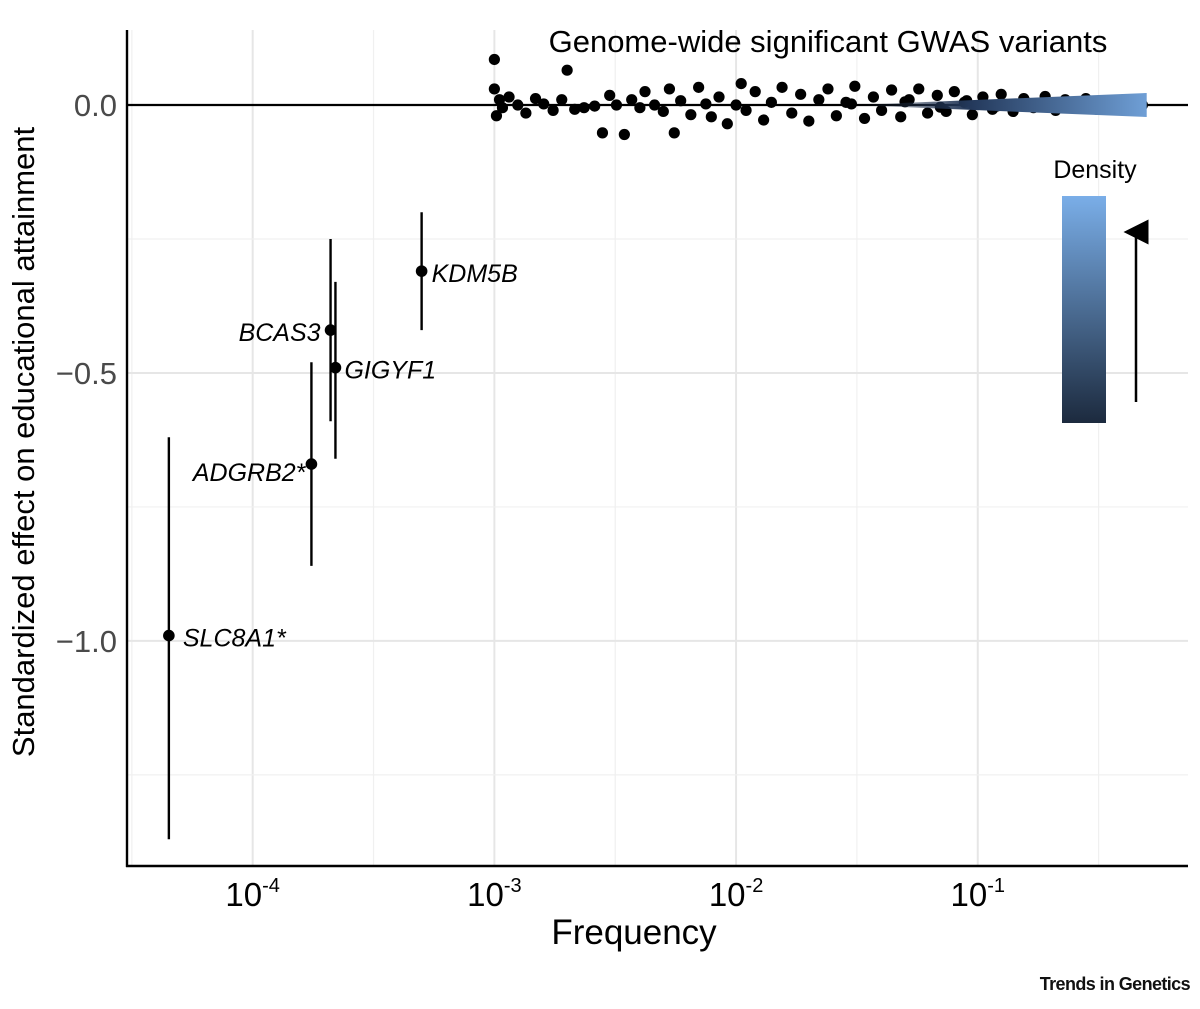 Image resolution: width=1200 pixels, height=1009 pixels. I want to click on common-variants, so click(818, 97).